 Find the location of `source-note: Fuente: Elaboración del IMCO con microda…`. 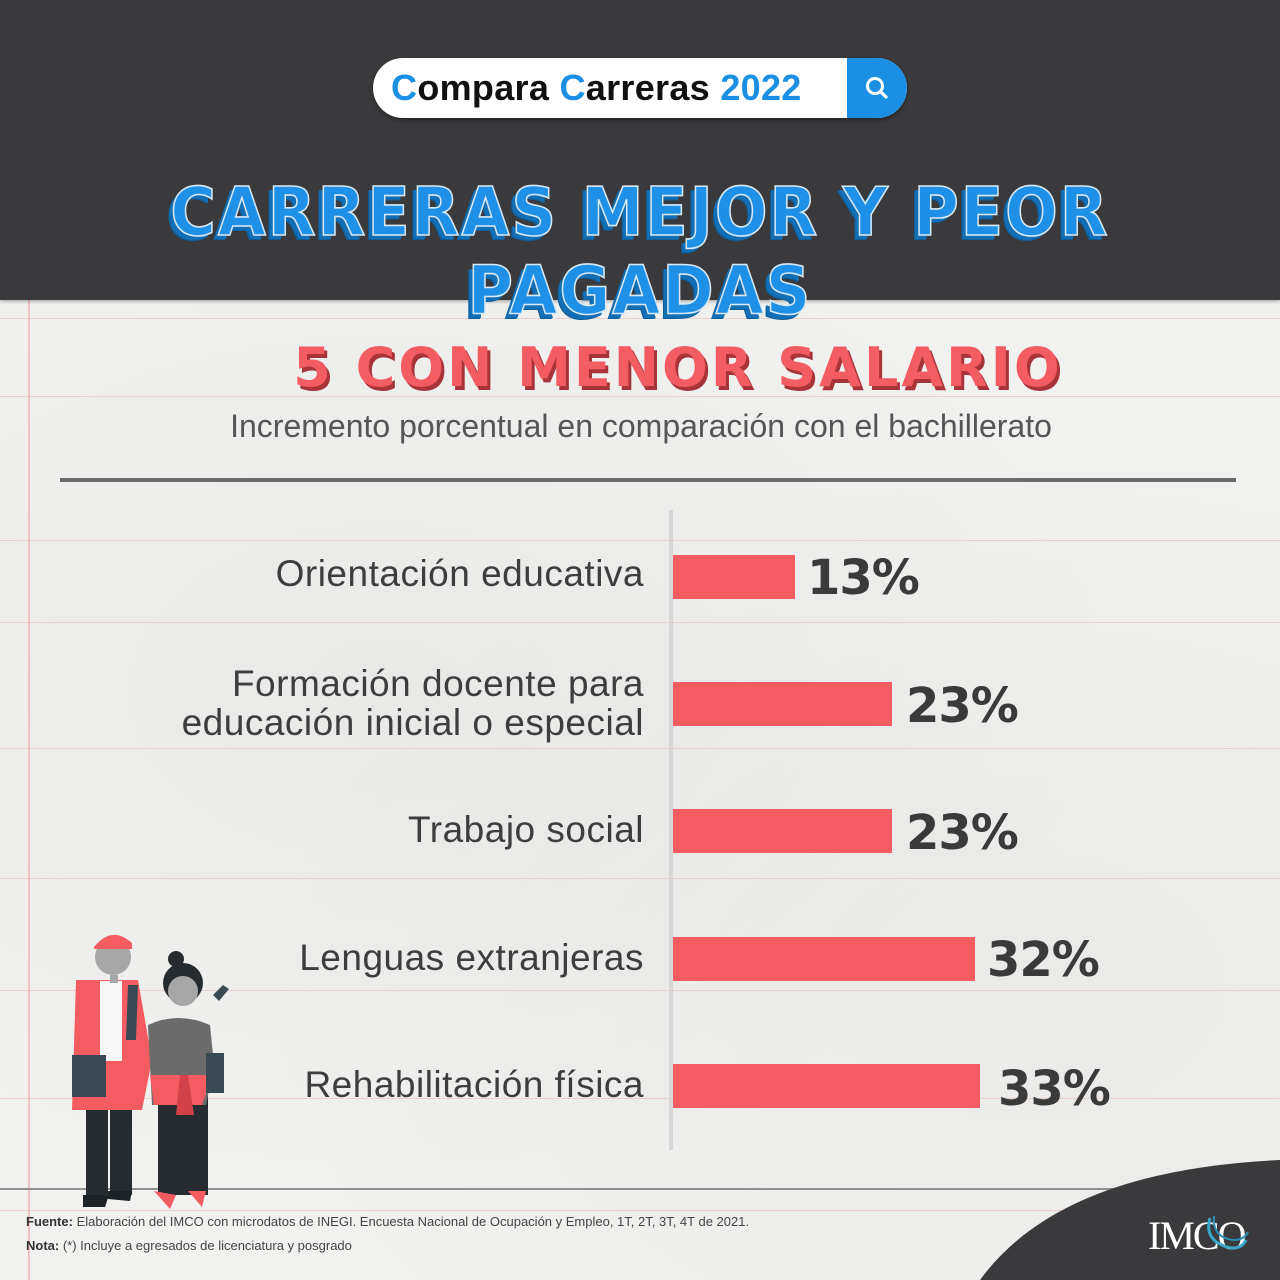

source-note: Fuente: Elaboración del IMCO con microda… is located at coordinates (387, 1221).